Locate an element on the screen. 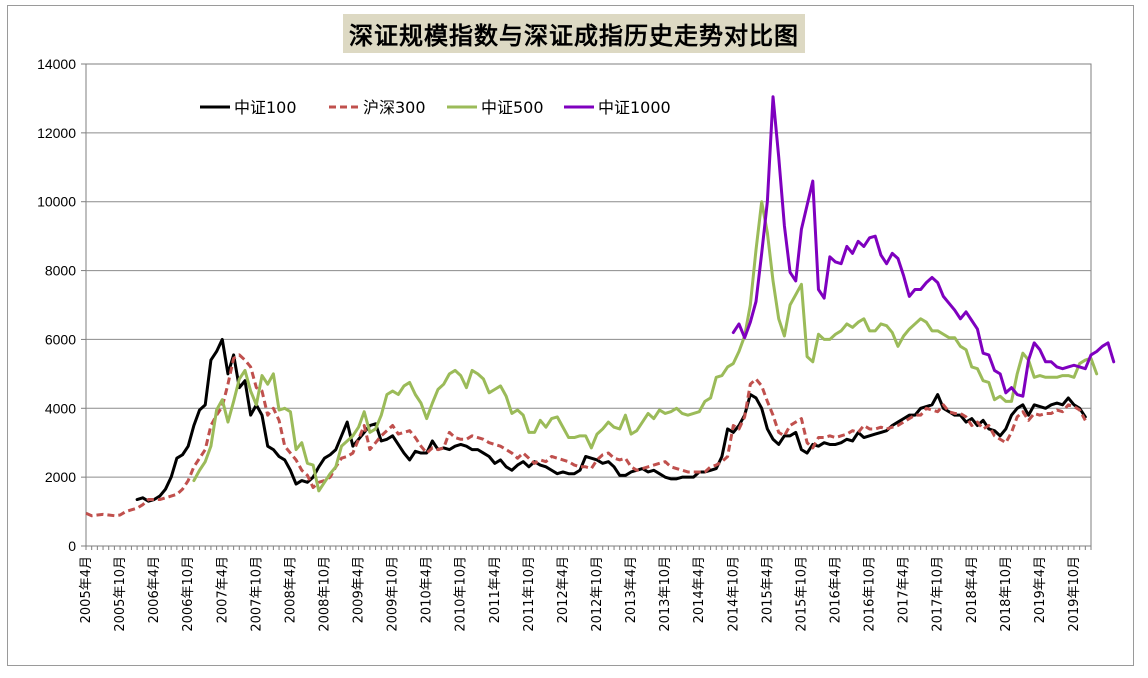 Image resolution: width=1148 pixels, height=678 pixels. x-tick-label: 2006年10月 is located at coordinates (188, 594).